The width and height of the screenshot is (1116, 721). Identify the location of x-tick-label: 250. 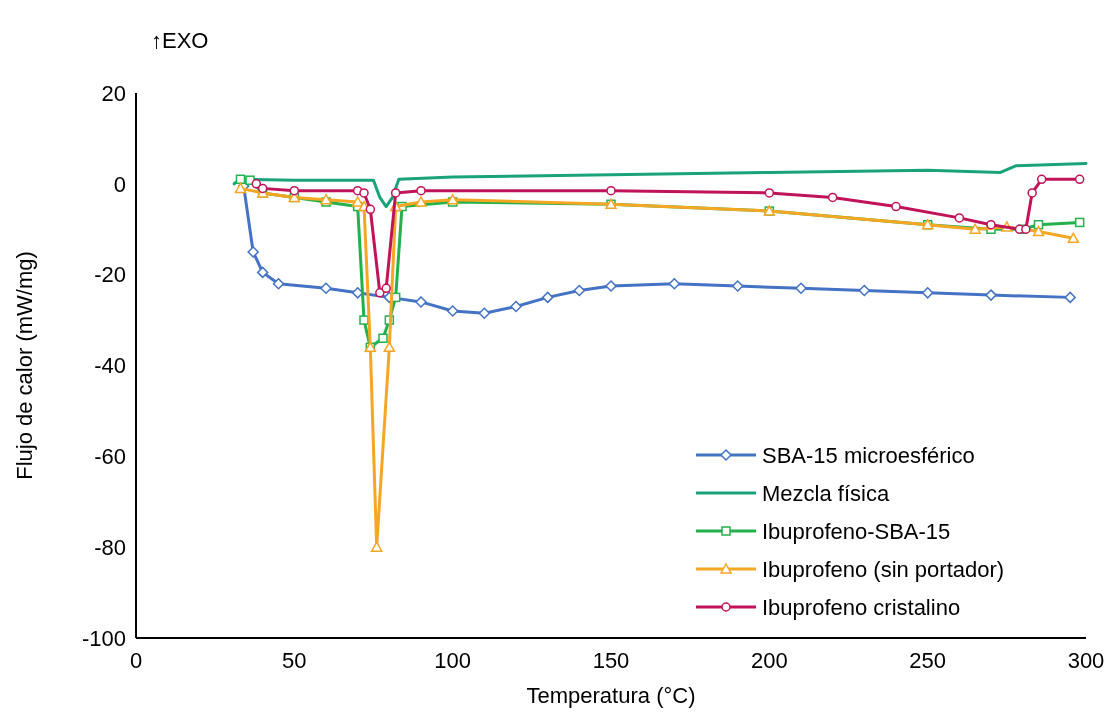
(928, 660).